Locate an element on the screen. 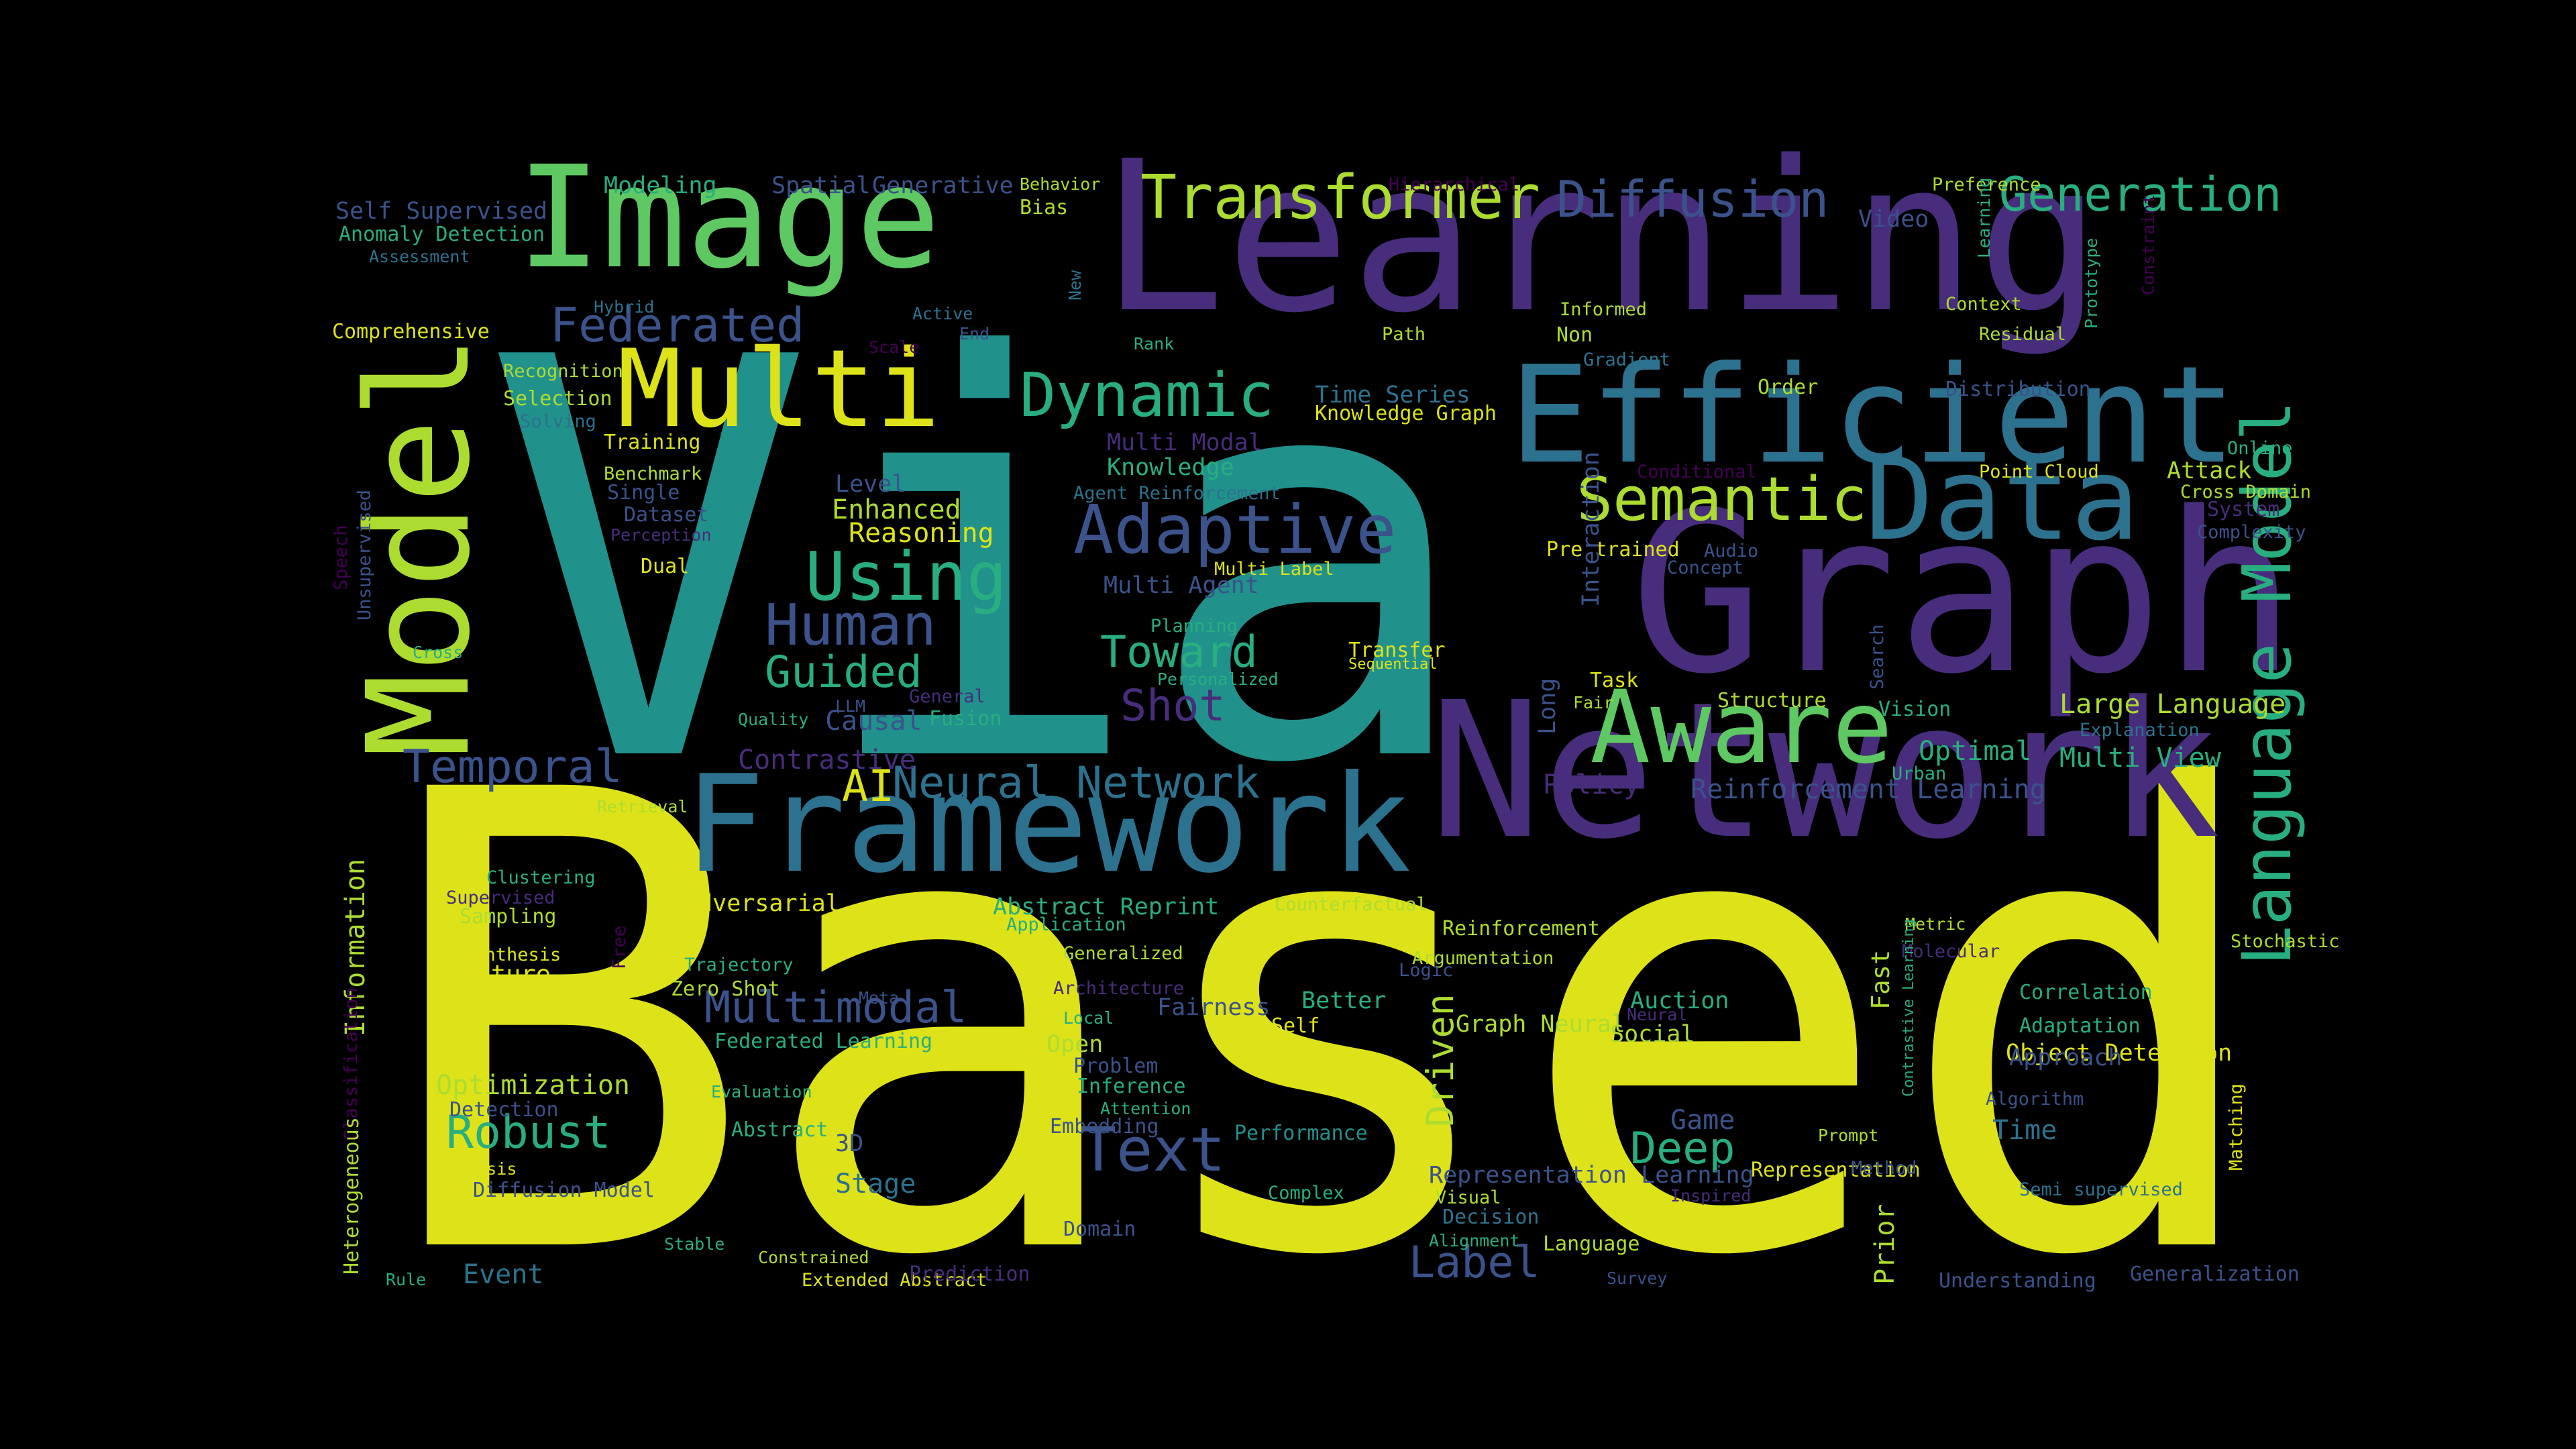 Image resolution: width=2576 pixels, height=1449 pixels. word-general: General is located at coordinates (947, 696).